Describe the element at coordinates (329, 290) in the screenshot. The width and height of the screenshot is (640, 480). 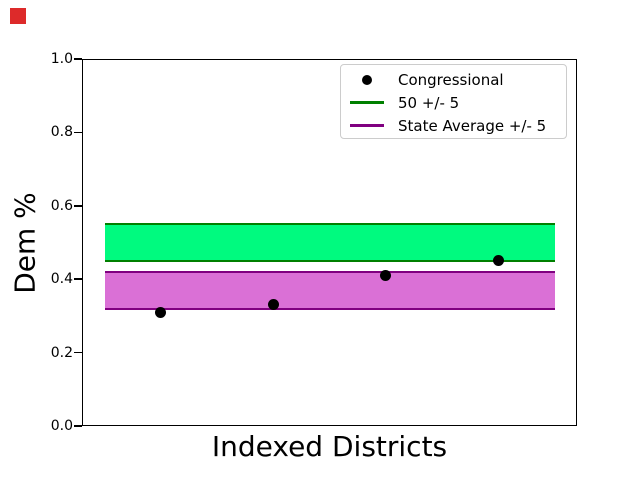
I see `band-state-average-band` at that location.